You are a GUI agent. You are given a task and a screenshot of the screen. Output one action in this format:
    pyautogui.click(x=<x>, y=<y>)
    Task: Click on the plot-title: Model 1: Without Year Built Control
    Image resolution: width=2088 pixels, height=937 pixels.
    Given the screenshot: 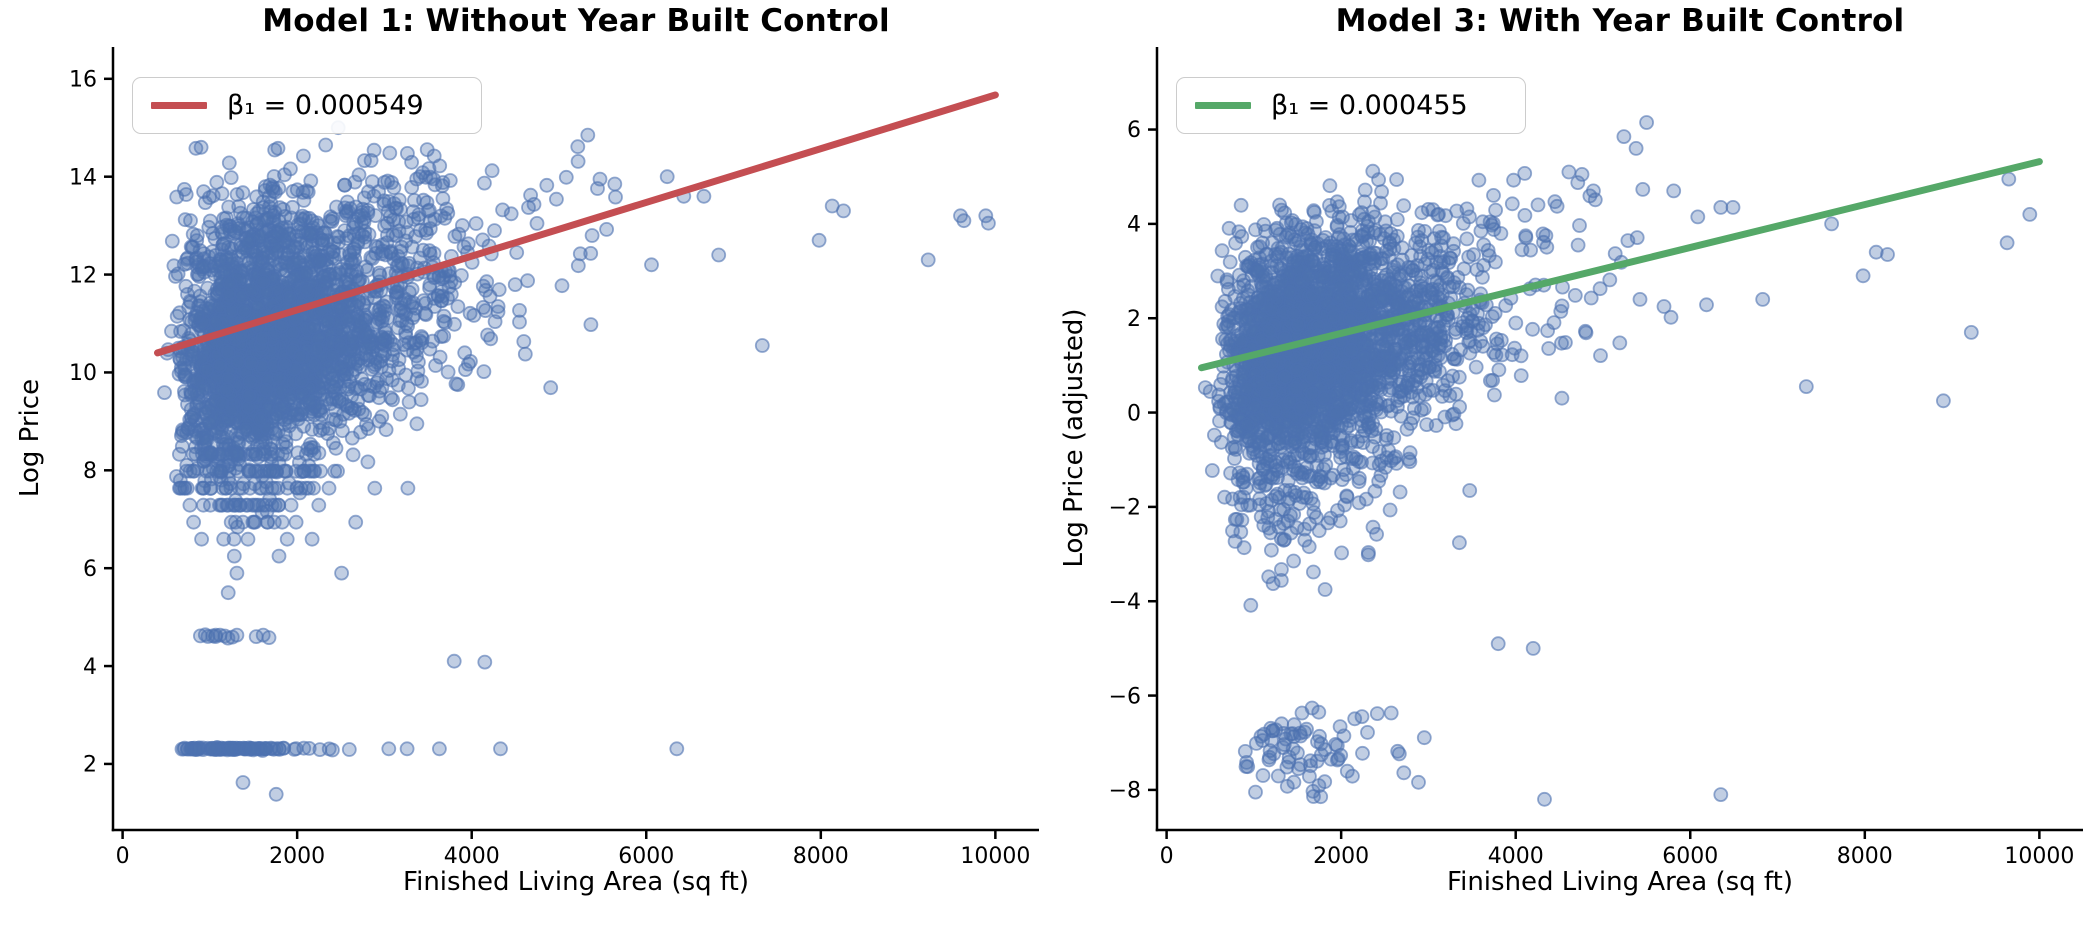 What is the action you would take?
    pyautogui.click(x=576, y=21)
    